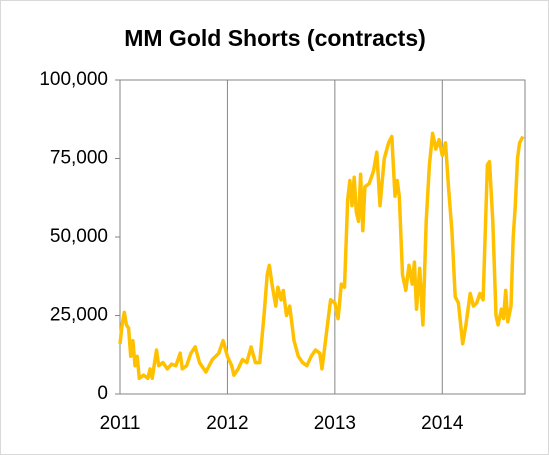 This screenshot has height=455, width=549. Describe the element at coordinates (102, 393) in the screenshot. I see `y-tick-label: 0` at that location.